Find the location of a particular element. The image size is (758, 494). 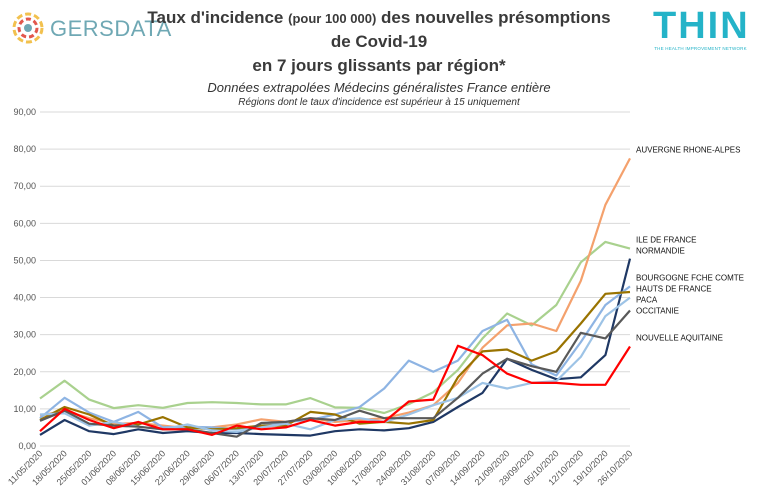

chart-title-line2: de Covid-19 is located at coordinates (379, 41).